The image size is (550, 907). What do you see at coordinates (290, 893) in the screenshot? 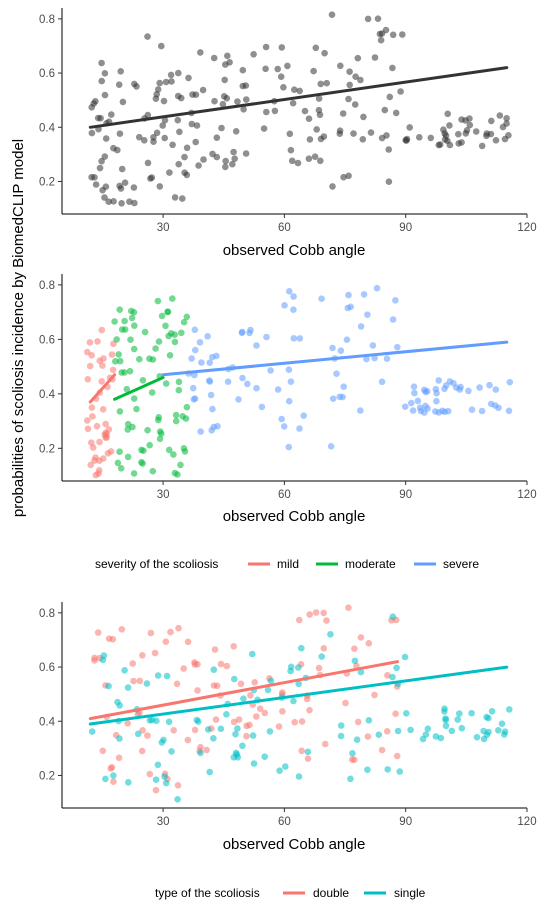
I see `legend-type: type of the scoliosis double single` at bounding box center [290, 893].